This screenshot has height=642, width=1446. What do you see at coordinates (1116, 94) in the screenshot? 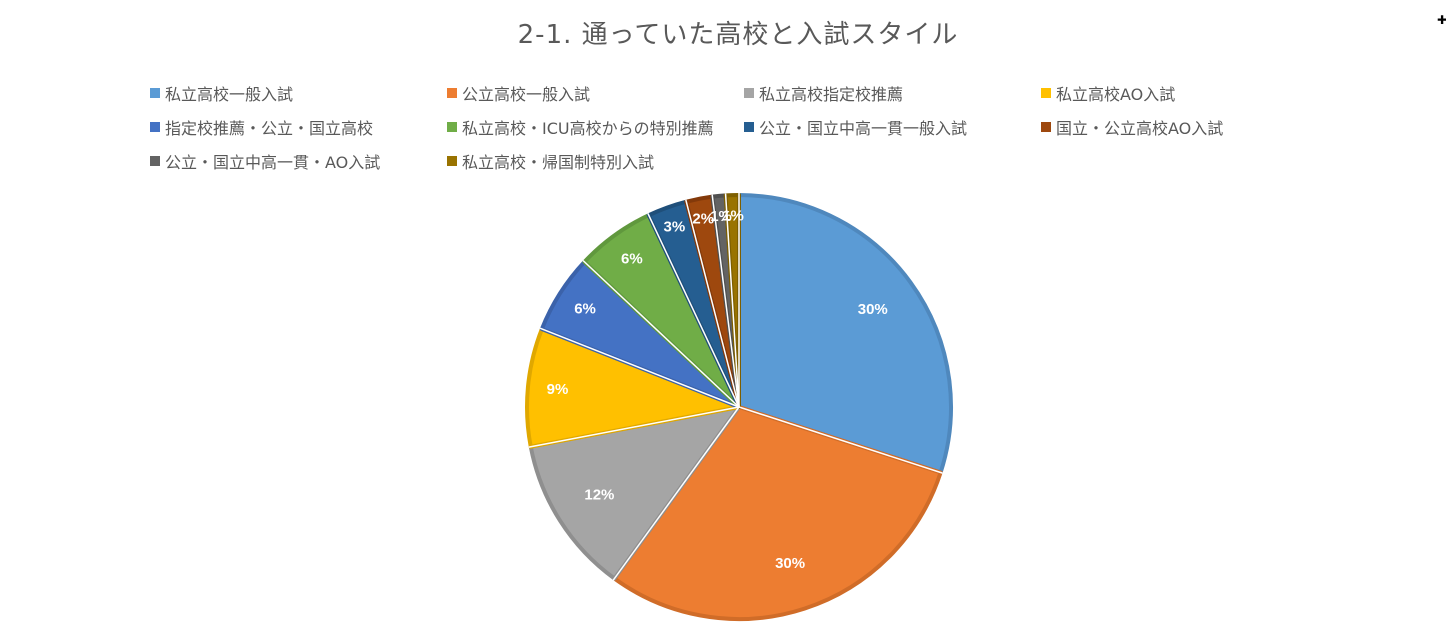
I see `legend-label: 私立高校AO入試` at bounding box center [1116, 94].